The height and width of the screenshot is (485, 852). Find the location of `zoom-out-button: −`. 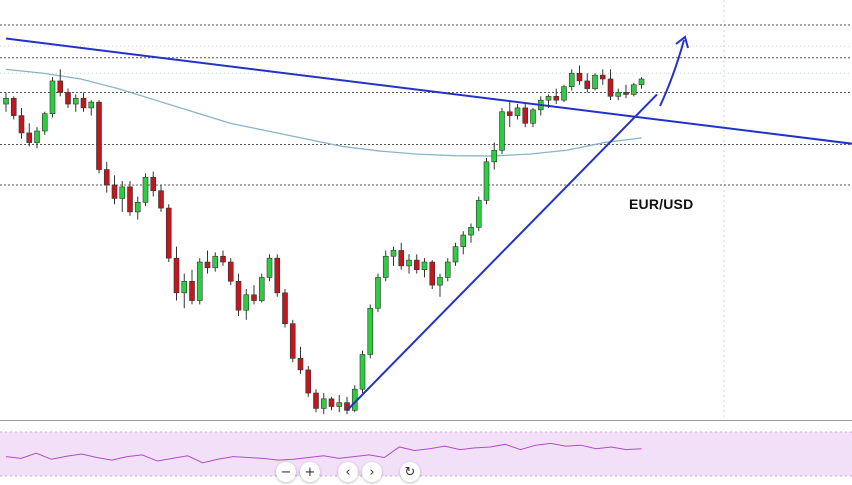

zoom-out-button: − is located at coordinates (286, 472).